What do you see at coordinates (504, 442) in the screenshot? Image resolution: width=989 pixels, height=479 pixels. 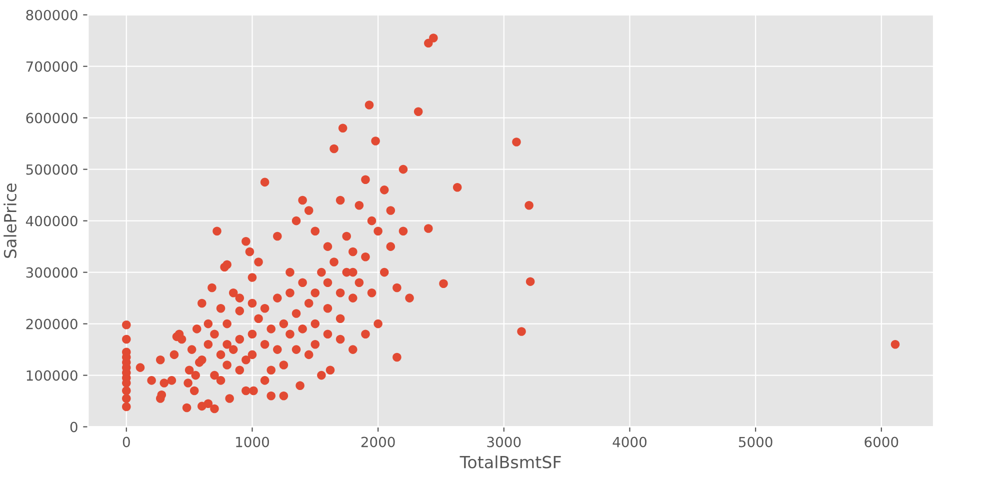 I see `x-tick-label: 3000` at bounding box center [504, 442].